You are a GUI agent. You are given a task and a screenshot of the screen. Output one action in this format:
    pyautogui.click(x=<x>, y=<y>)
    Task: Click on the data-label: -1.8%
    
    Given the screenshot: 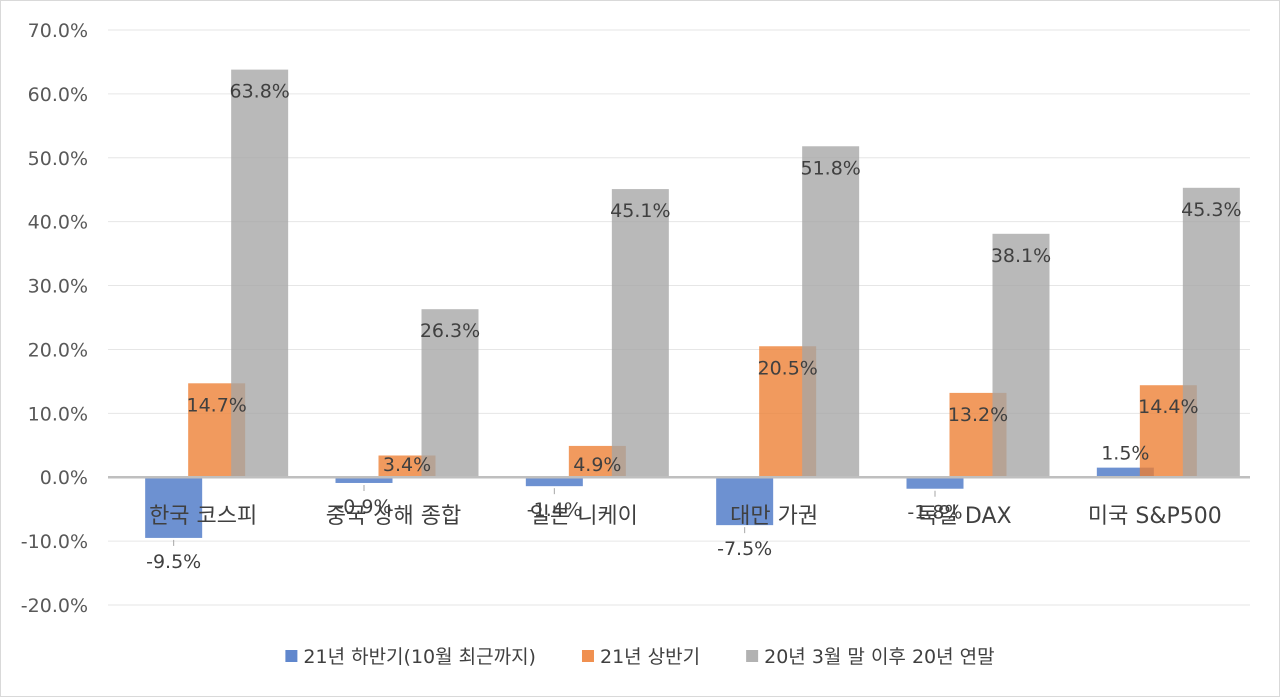 What is the action you would take?
    pyautogui.click(x=934, y=513)
    